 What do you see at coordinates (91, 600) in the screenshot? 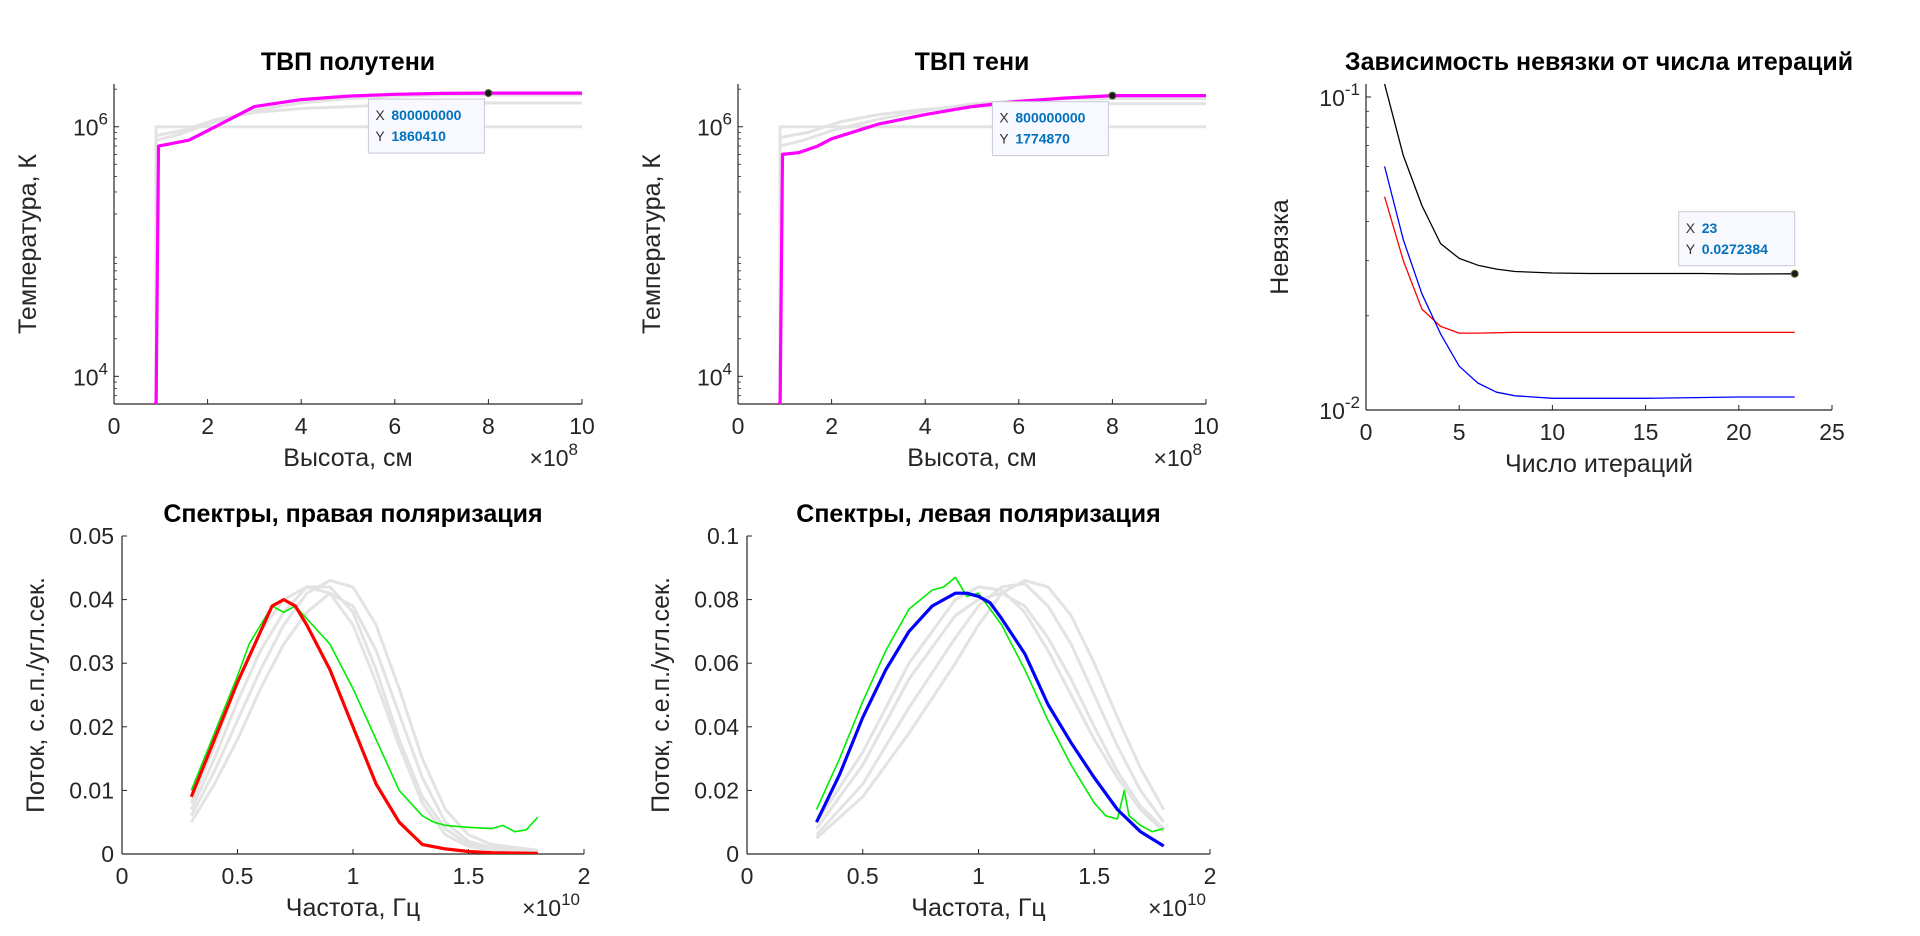
I see `p4-y-tick-label: 0.04` at bounding box center [91, 600].